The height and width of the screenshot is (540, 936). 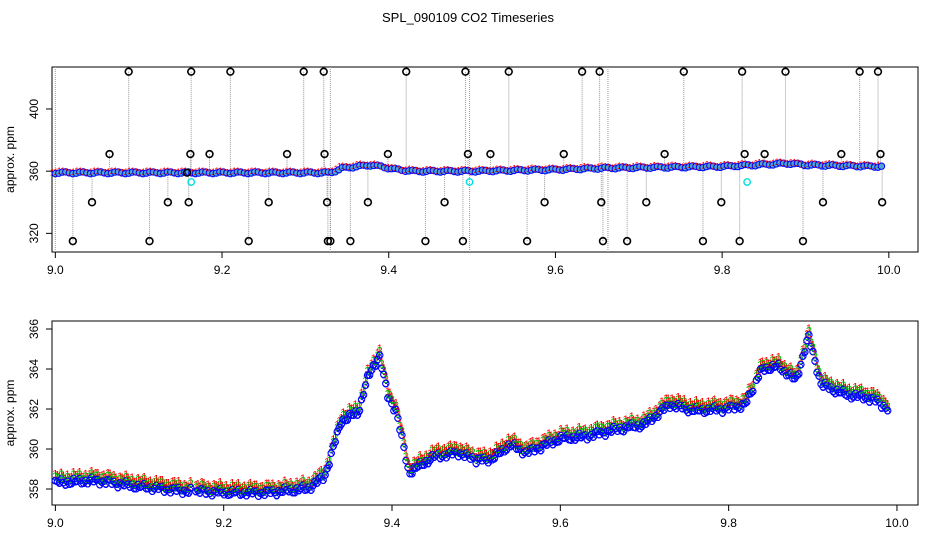 I want to click on y-tick-label: 362, so click(x=34, y=409).